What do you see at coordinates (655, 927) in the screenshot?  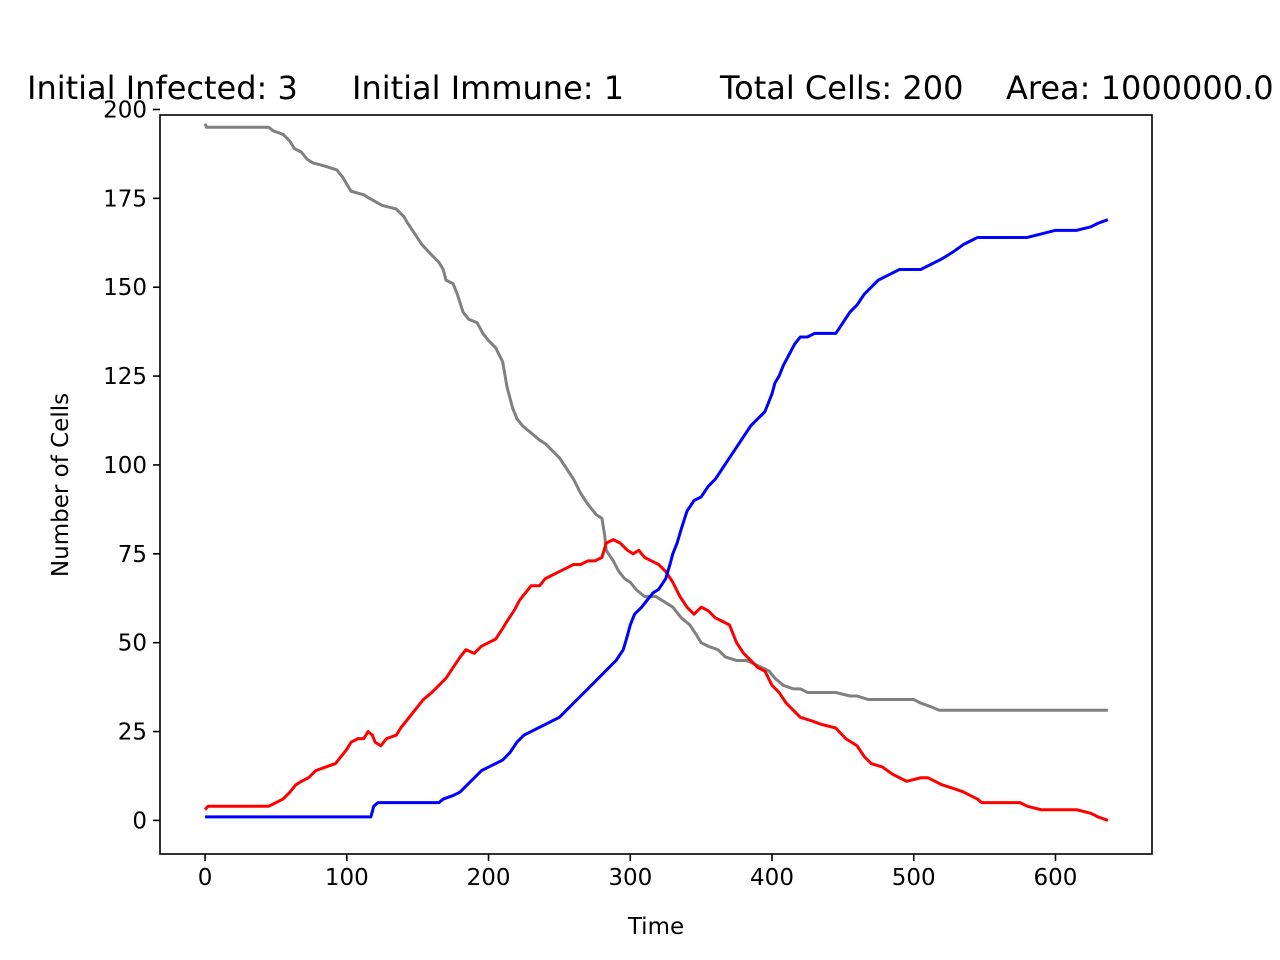 I see `x-axis-label: Time` at bounding box center [655, 927].